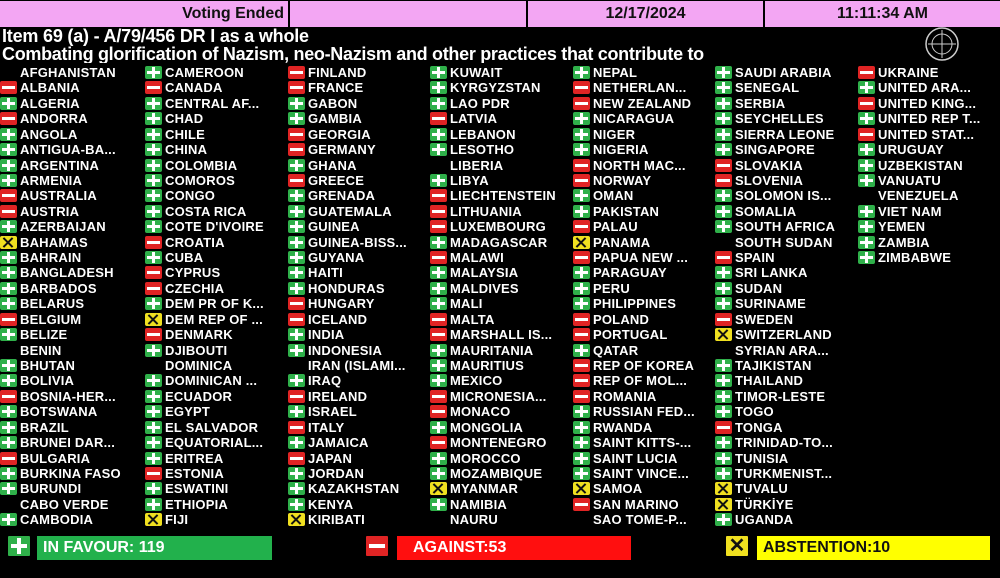 The height and width of the screenshot is (578, 1000). What do you see at coordinates (71, 319) in the screenshot?
I see `country-vote-row: BELGIUM` at bounding box center [71, 319].